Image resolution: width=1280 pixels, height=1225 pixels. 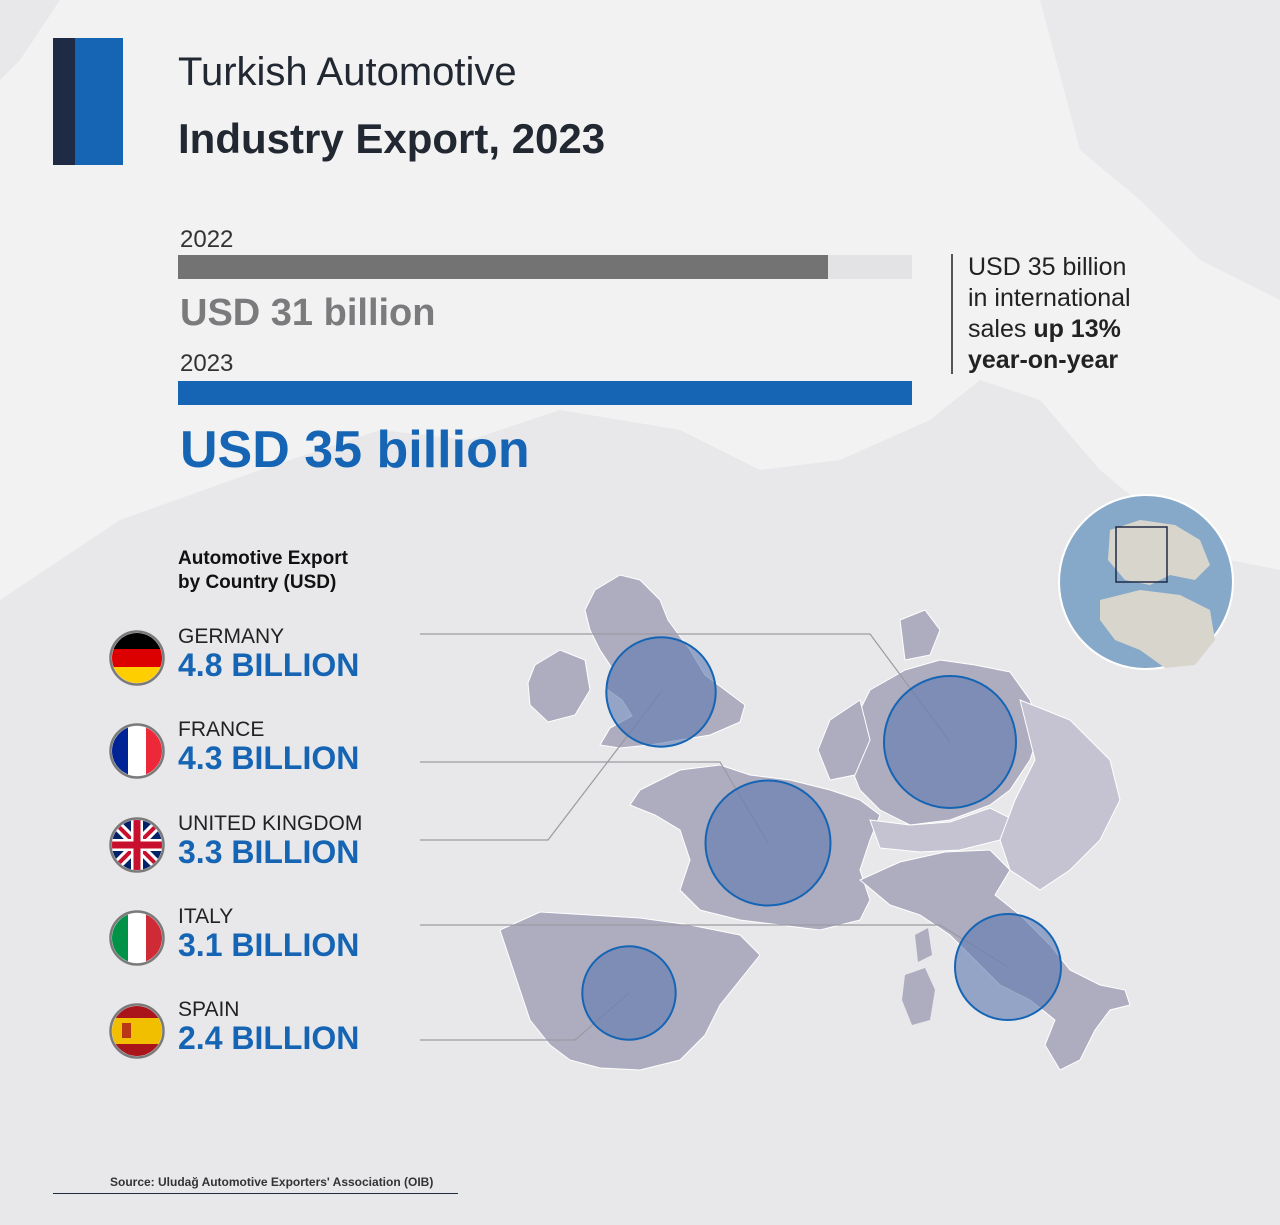 I want to click on italy-flag-icon, so click(x=137, y=938).